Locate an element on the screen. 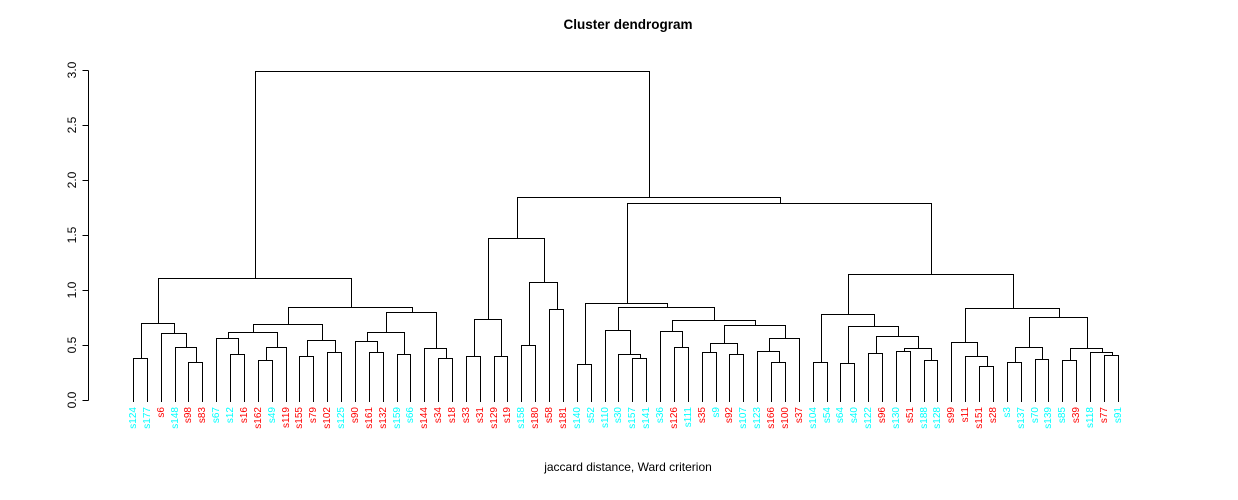 The image size is (1238, 500). leaf-label: s124 is located at coordinates (133, 418).